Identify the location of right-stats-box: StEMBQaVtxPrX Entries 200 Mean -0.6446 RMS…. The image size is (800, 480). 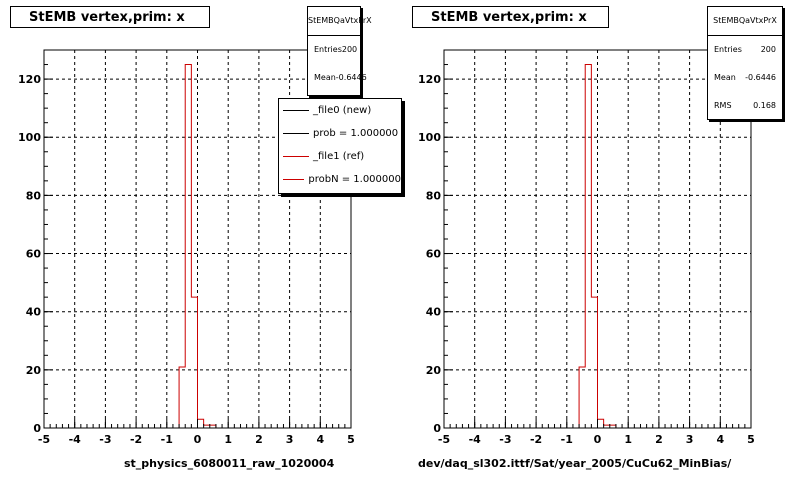
(745, 63).